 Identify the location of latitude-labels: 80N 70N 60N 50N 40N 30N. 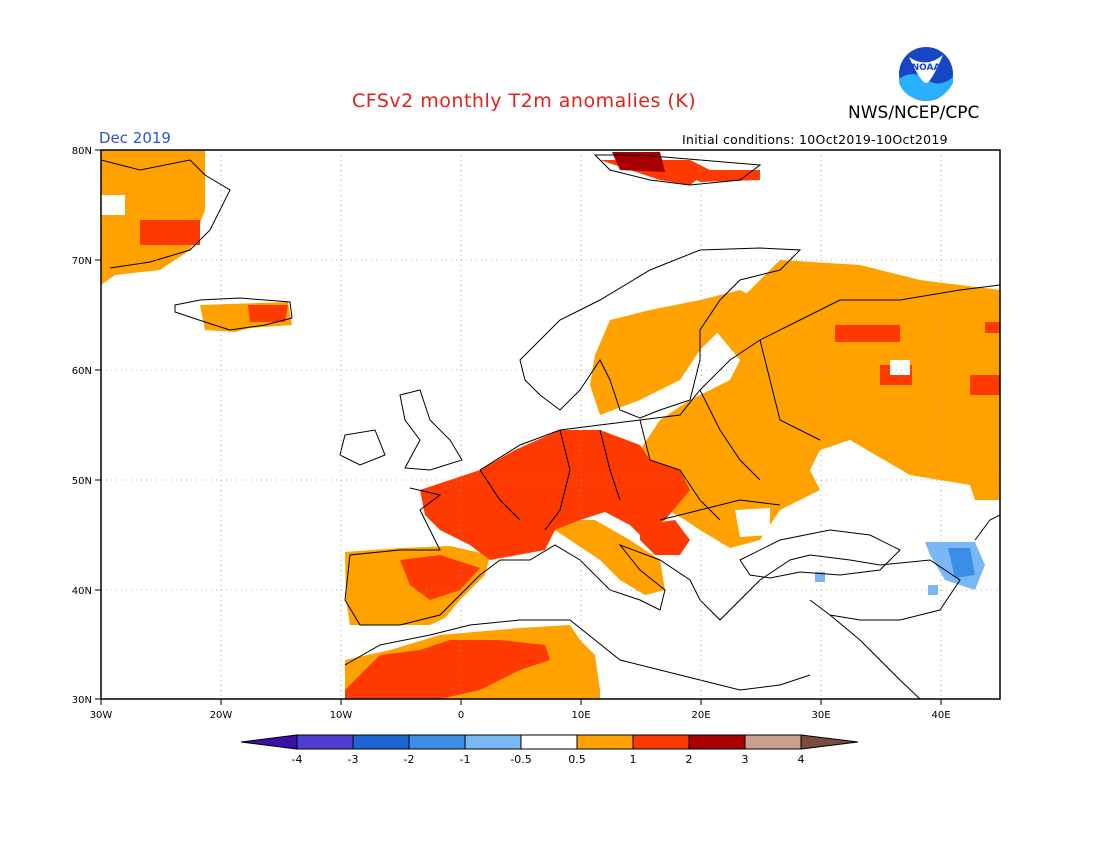
(82, 426).